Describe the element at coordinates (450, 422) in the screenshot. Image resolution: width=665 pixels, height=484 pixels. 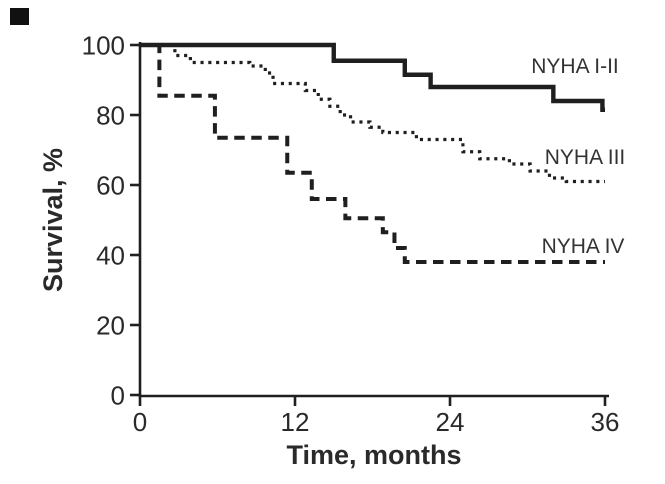
I see `x-tick-label: 24` at that location.